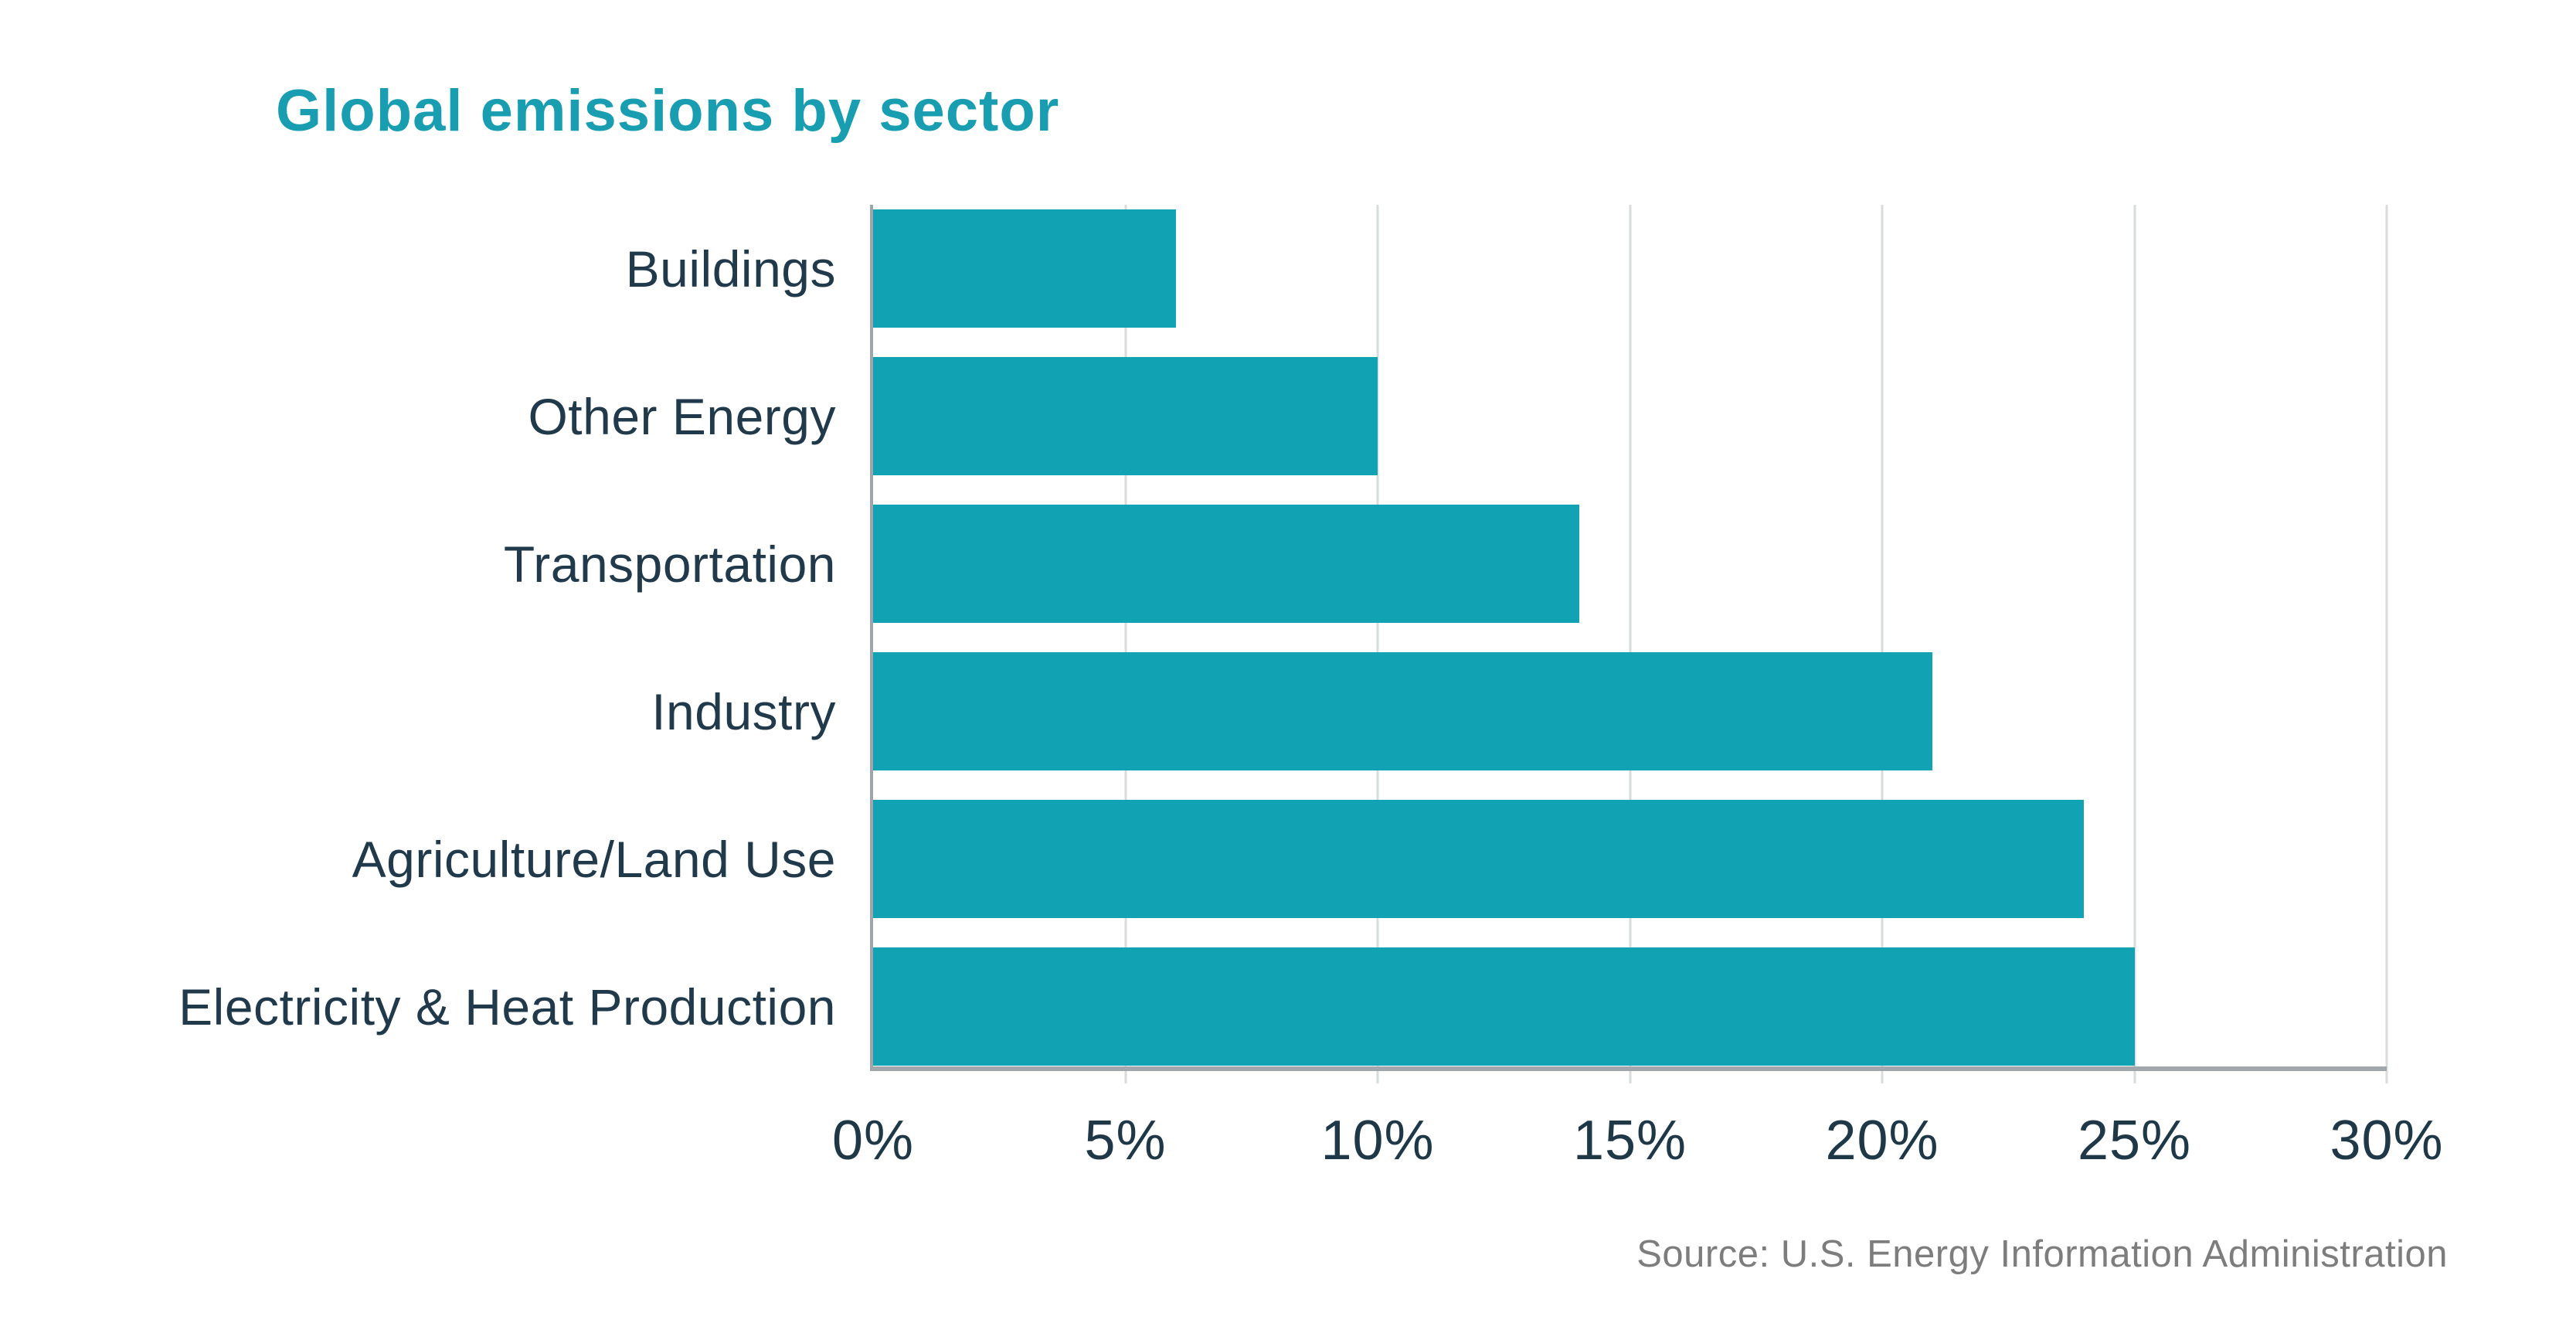 The width and height of the screenshot is (2576, 1340). What do you see at coordinates (1377, 644) in the screenshot?
I see `gridline-10%` at bounding box center [1377, 644].